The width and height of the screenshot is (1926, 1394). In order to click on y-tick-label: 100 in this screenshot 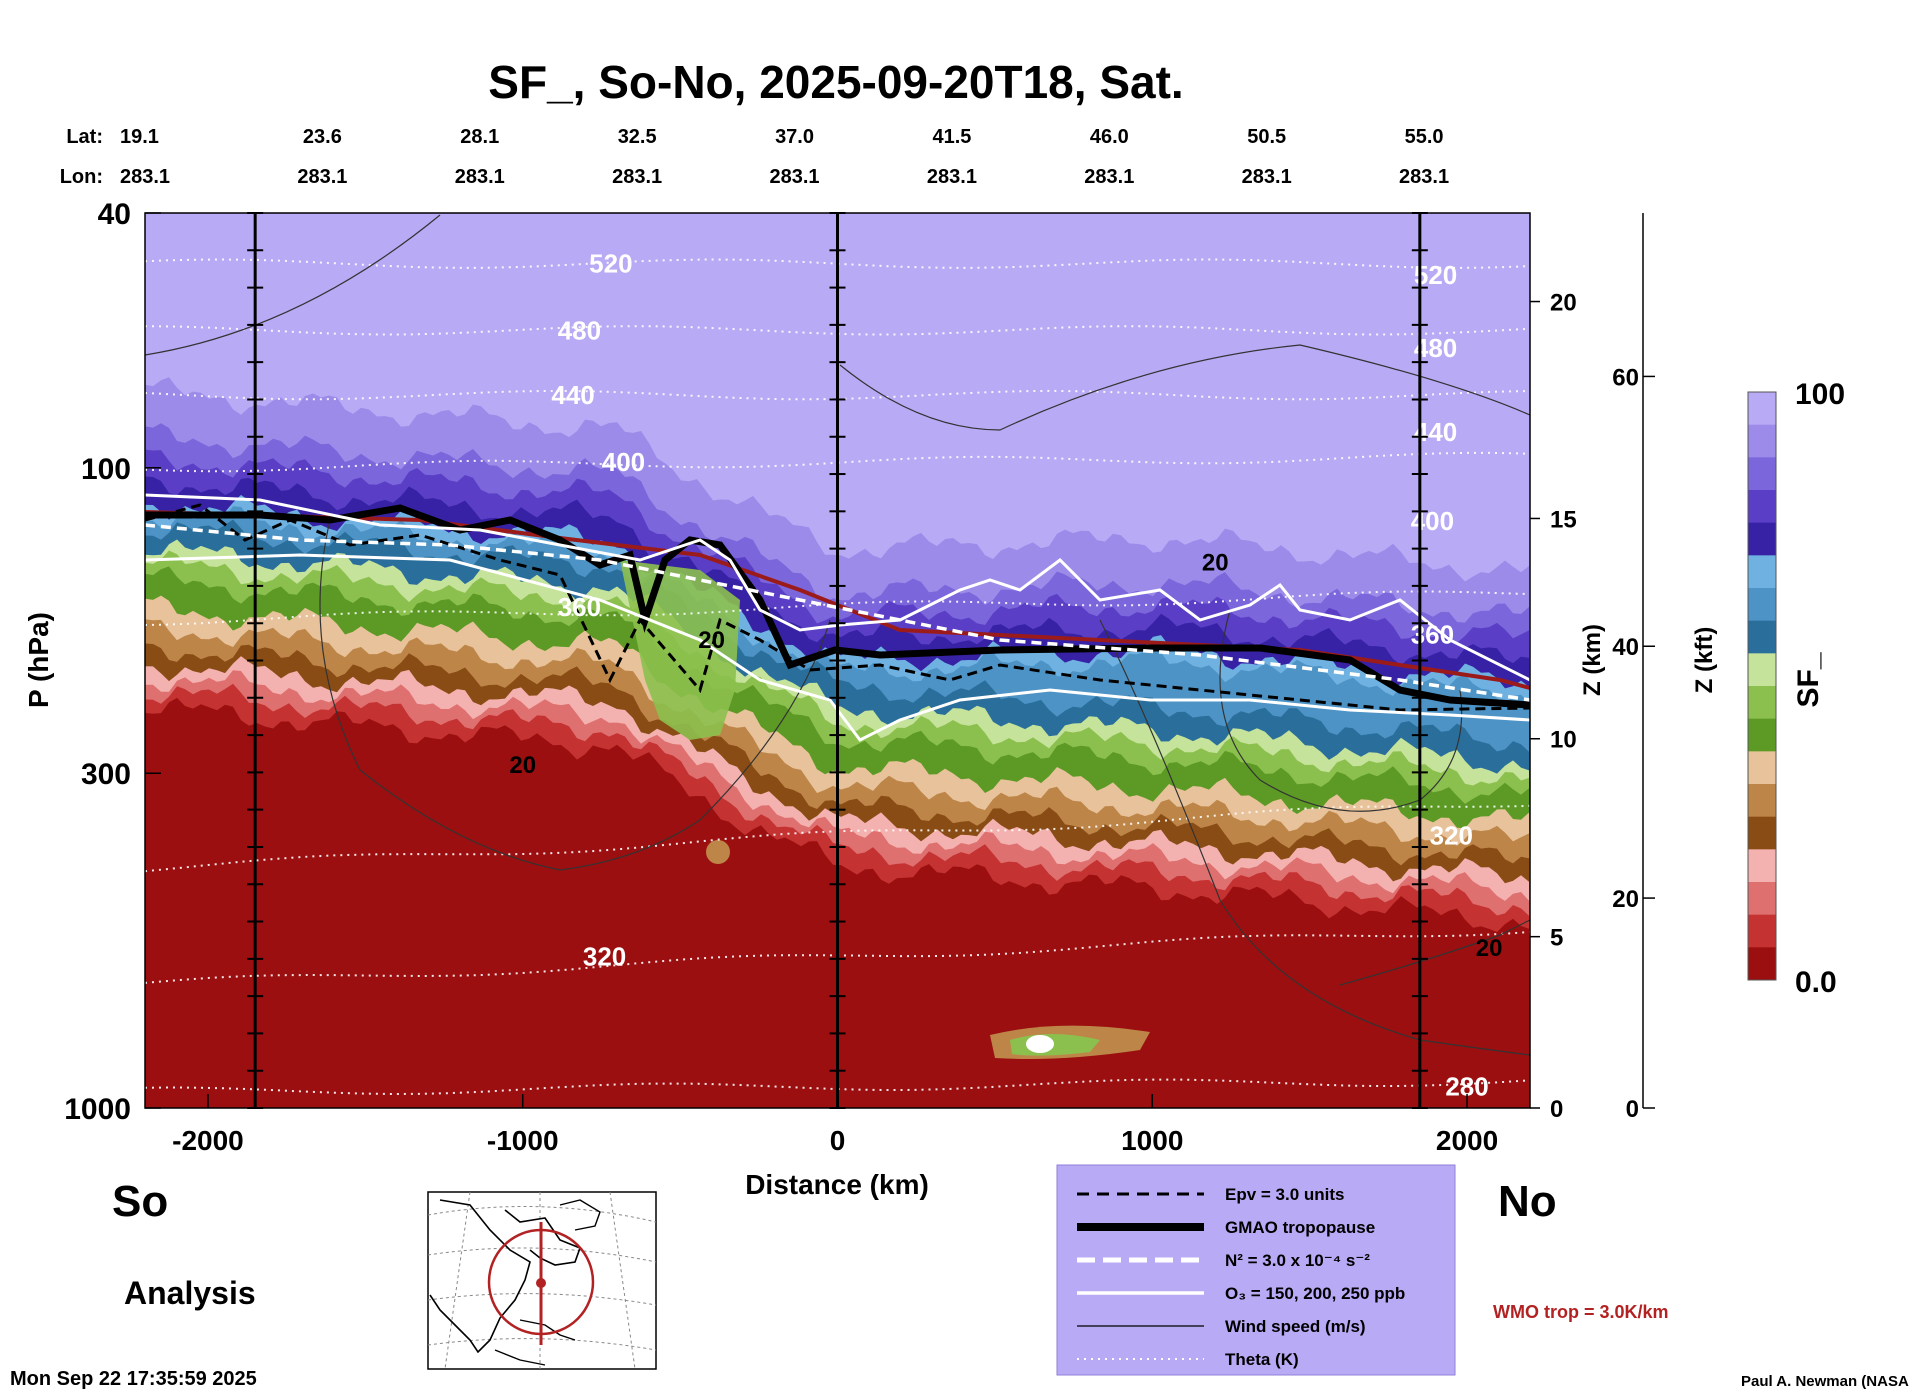, I will do `click(106, 469)`.